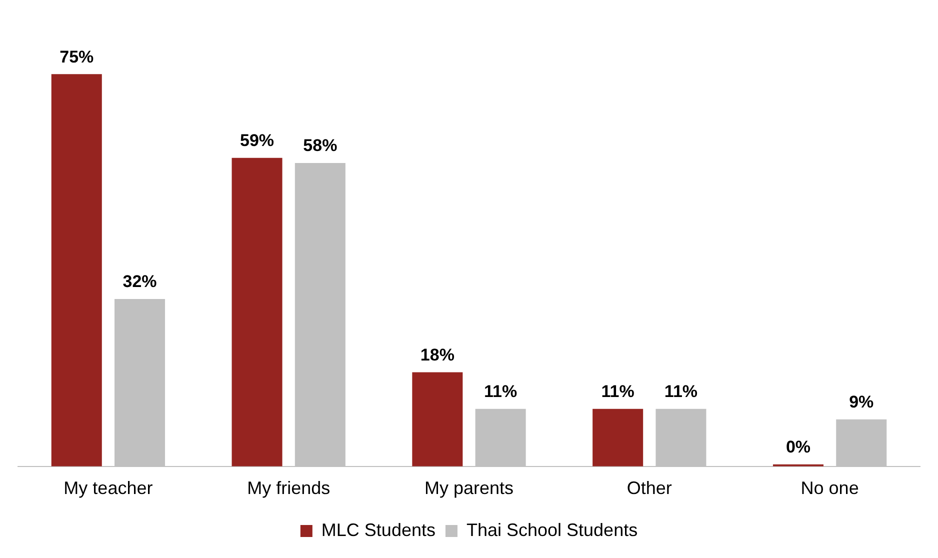  What do you see at coordinates (77, 56) in the screenshot?
I see `data-label: 75%` at bounding box center [77, 56].